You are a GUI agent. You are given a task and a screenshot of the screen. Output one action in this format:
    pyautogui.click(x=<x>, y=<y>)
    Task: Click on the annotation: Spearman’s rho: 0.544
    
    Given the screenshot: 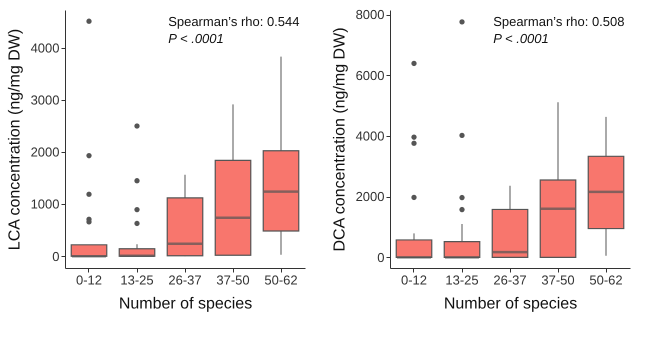 What is the action you would take?
    pyautogui.click(x=234, y=21)
    